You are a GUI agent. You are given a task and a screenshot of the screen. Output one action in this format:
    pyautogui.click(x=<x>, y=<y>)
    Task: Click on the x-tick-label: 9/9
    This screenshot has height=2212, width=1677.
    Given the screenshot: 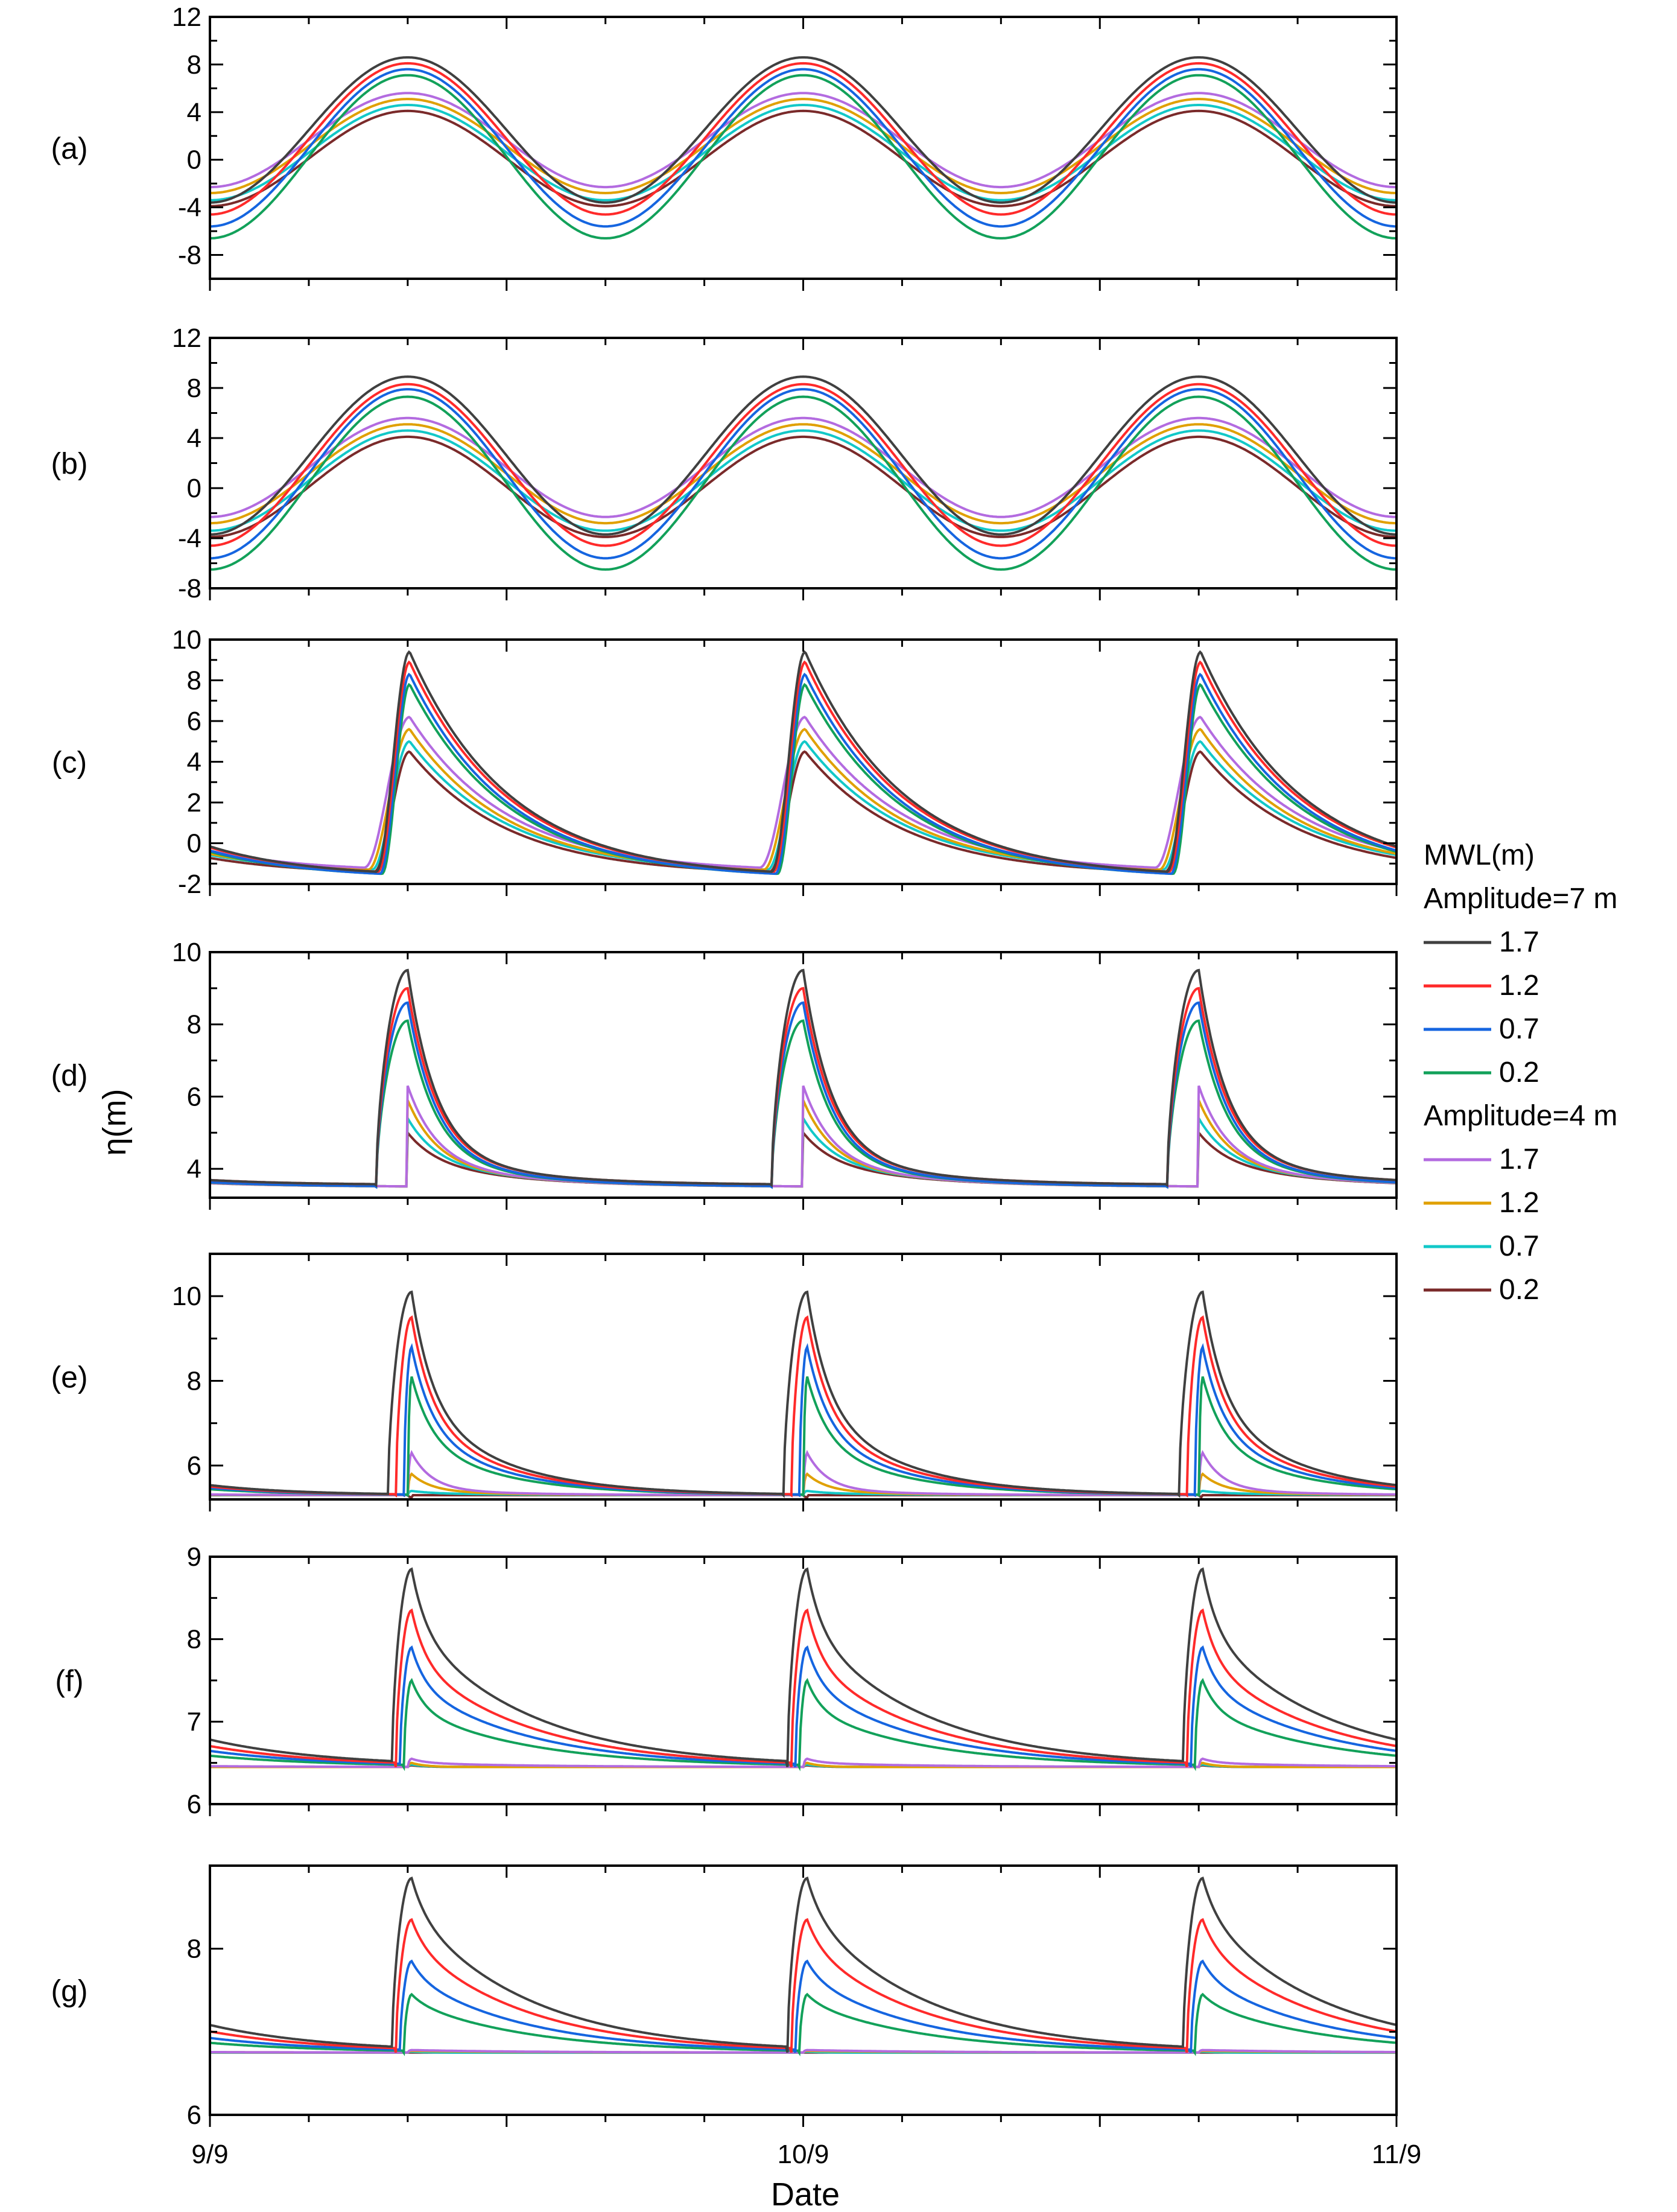 What is the action you would take?
    pyautogui.click(x=209, y=2154)
    